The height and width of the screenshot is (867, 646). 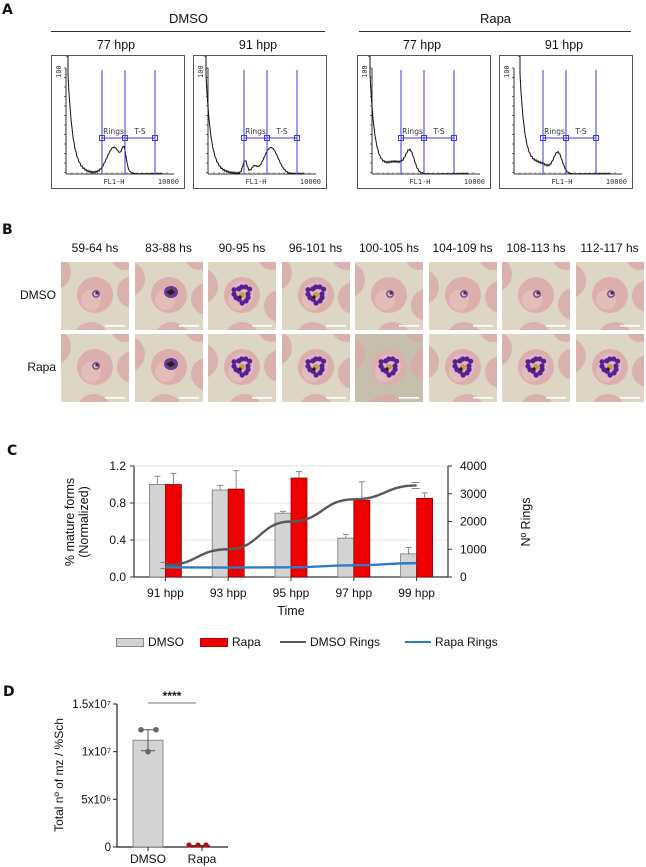 I want to click on svg-text: 3000, so click(x=473, y=494).